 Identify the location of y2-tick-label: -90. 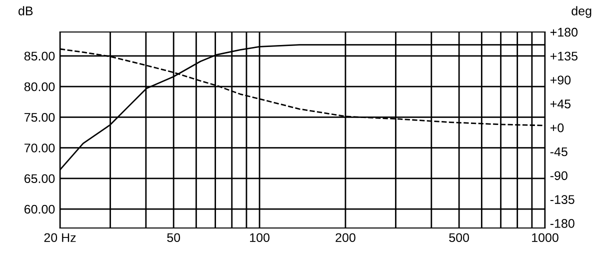
(559, 175).